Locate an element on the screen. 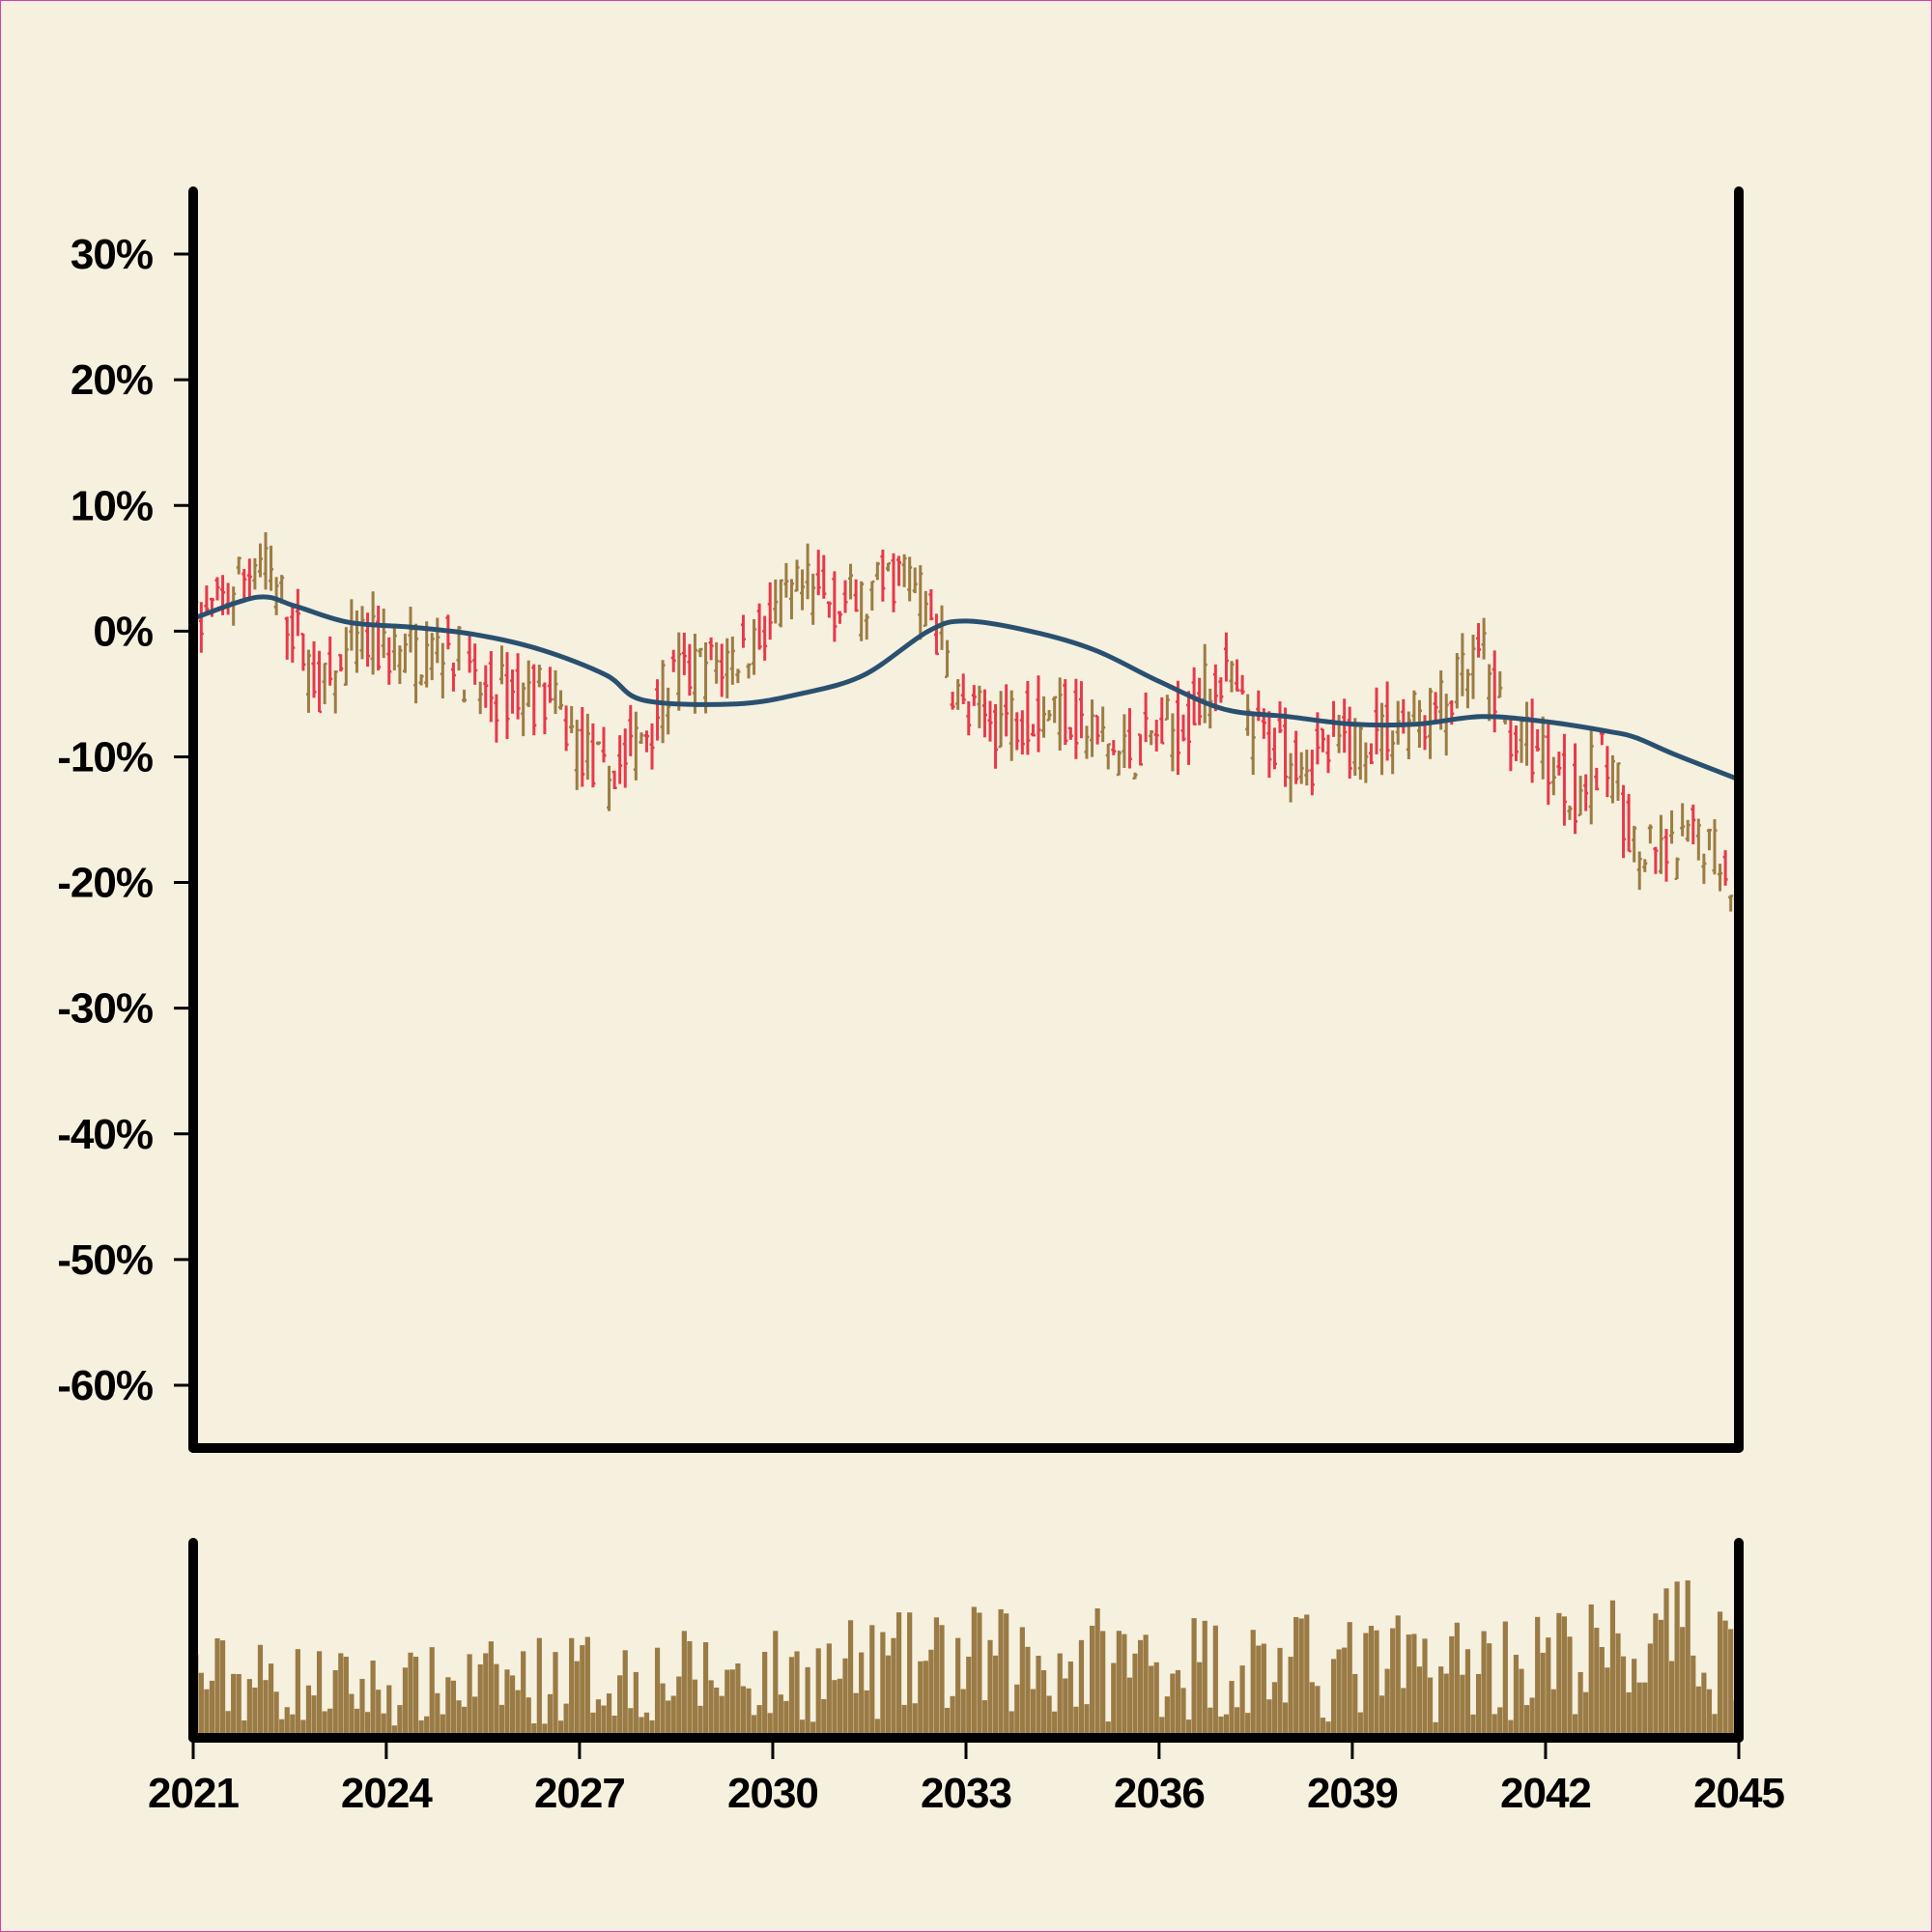  x-tick-label: 2030 is located at coordinates (772, 1793).